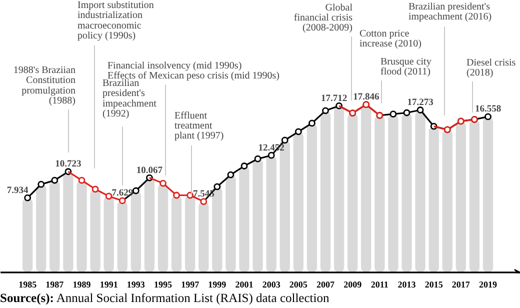 The width and height of the screenshot is (520, 308). What do you see at coordinates (55, 285) in the screenshot?
I see `x-tick-label: 1987` at bounding box center [55, 285].